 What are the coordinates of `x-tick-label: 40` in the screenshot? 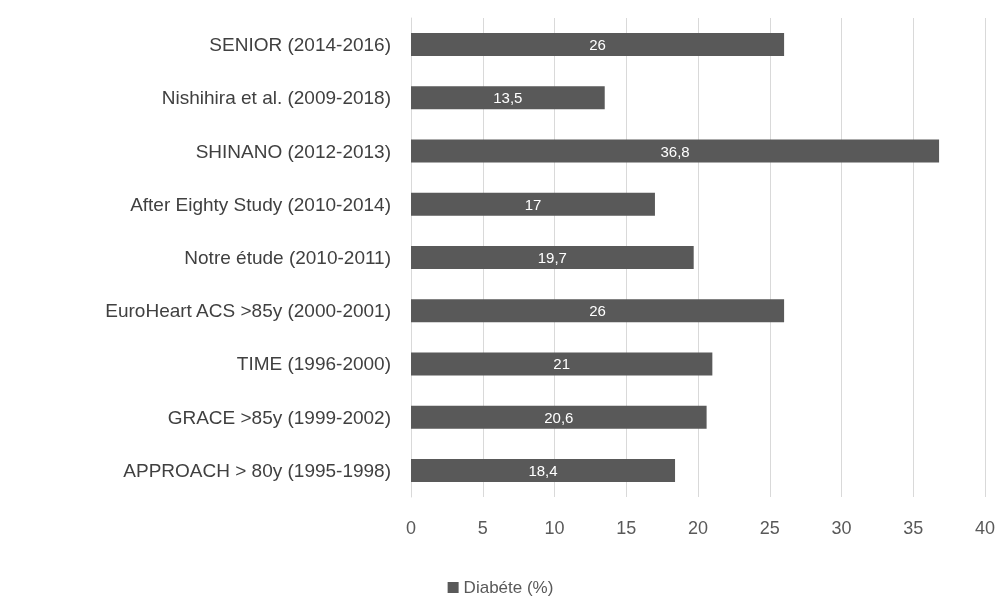 It's located at (985, 528).